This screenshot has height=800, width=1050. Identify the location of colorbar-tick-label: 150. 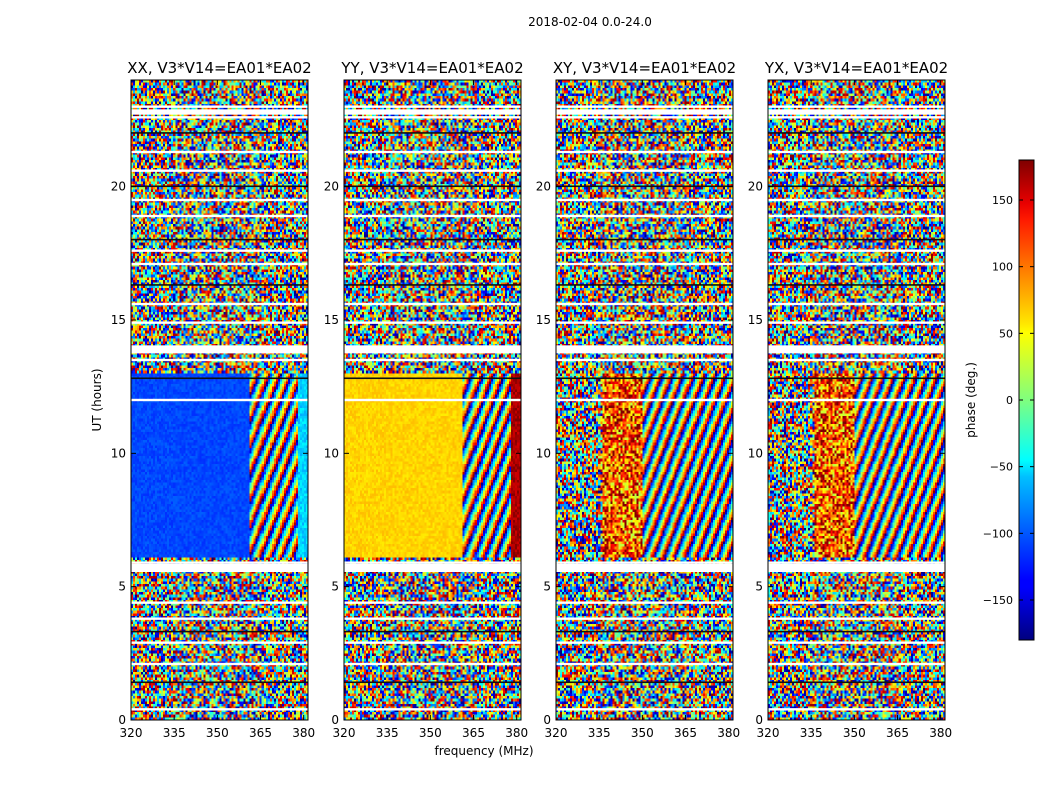
(1002, 200).